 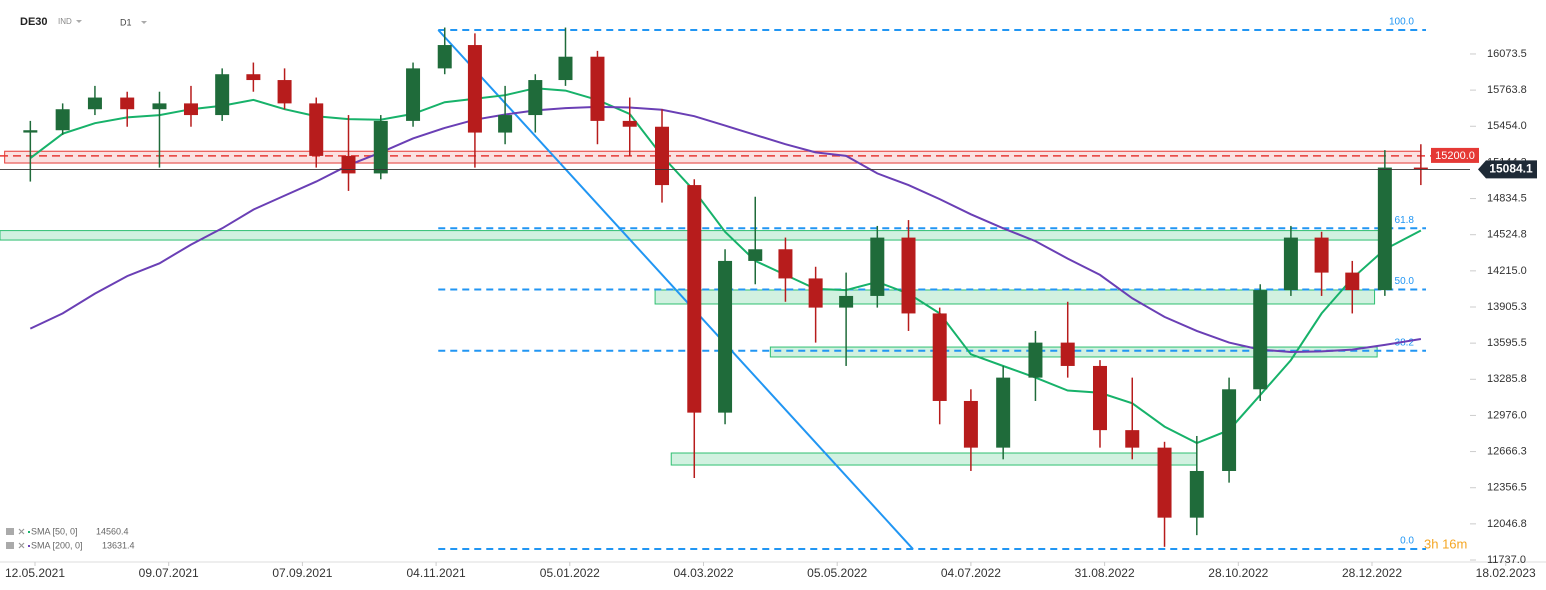 I want to click on y-tick-label: 12976.0, so click(x=1507, y=415).